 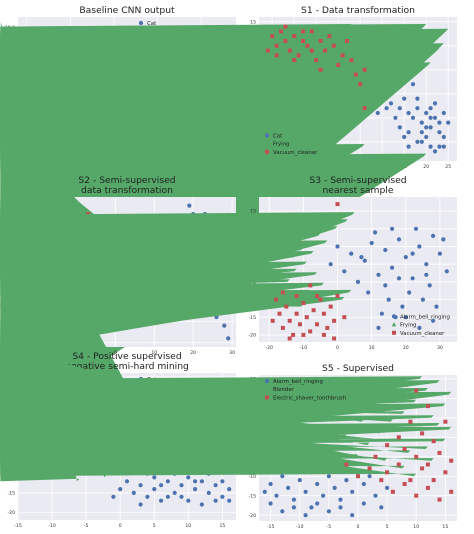 What do you see at coordinates (445, 527) in the screenshot?
I see `x-tick-label: 15` at bounding box center [445, 527].